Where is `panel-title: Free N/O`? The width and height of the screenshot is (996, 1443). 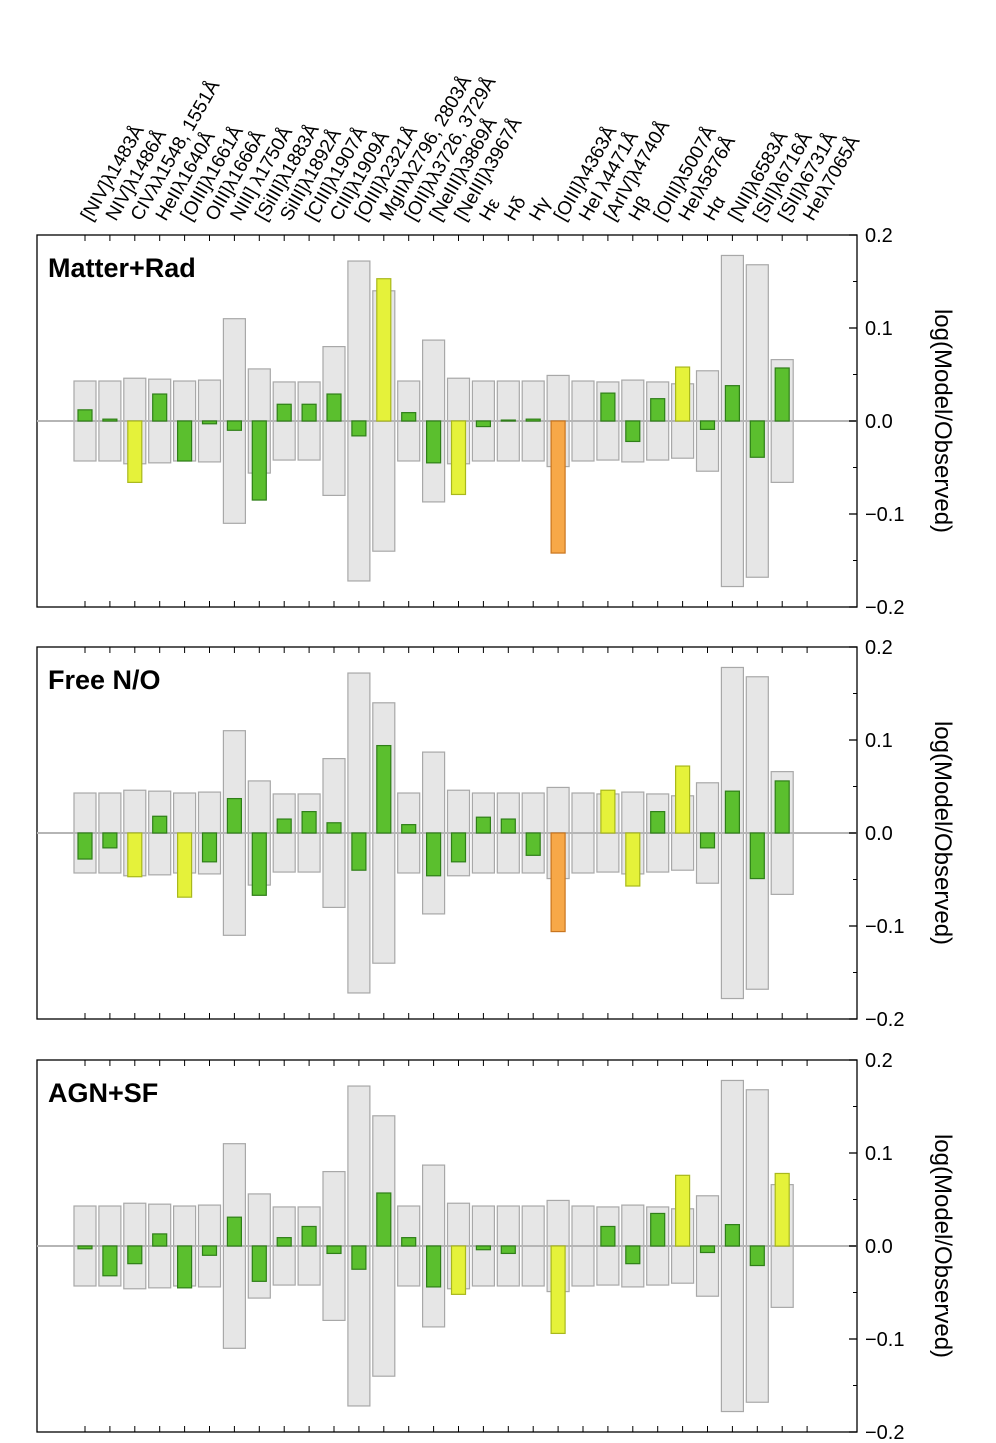 panel-title: Free N/O is located at coordinates (104, 680).